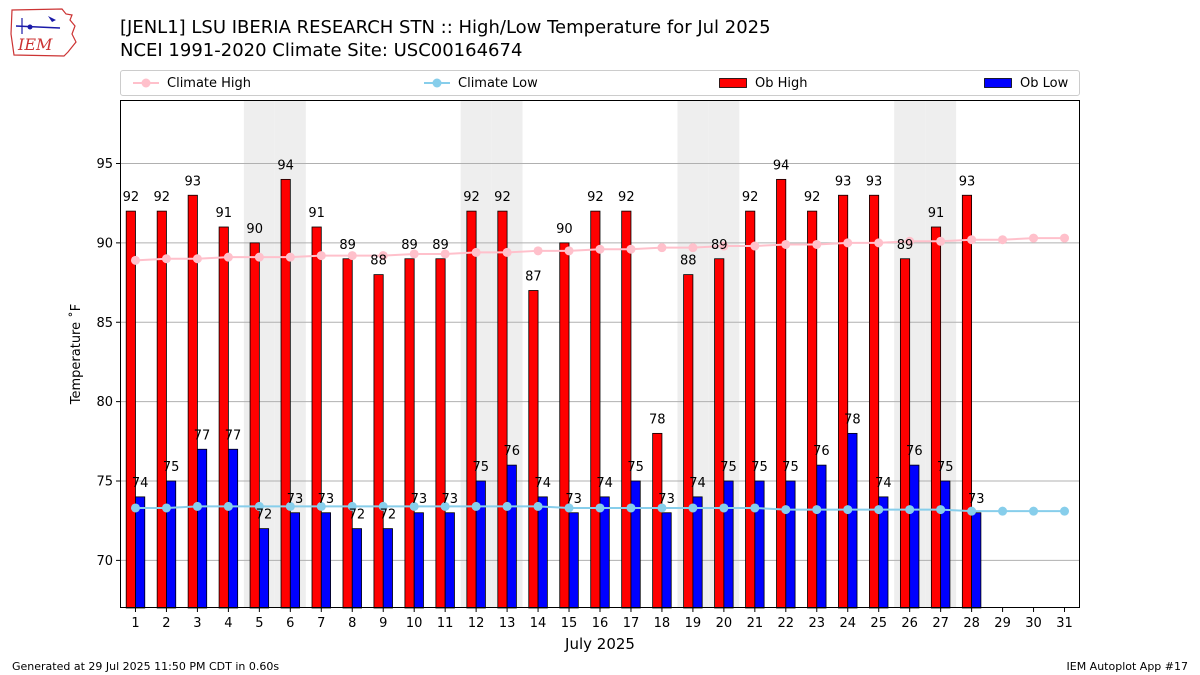 The height and width of the screenshot is (675, 1200). What do you see at coordinates (507, 623) in the screenshot?
I see `x-tick-label: 13` at bounding box center [507, 623].